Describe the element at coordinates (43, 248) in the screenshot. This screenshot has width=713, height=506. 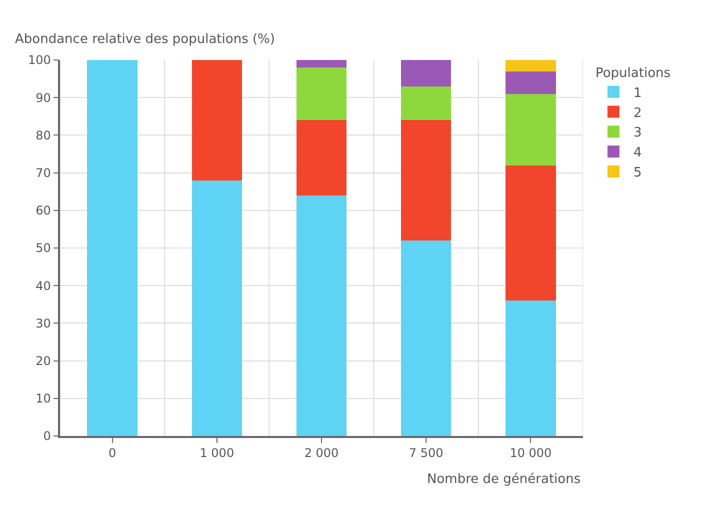
I see `y-tick-label: 50` at that location.